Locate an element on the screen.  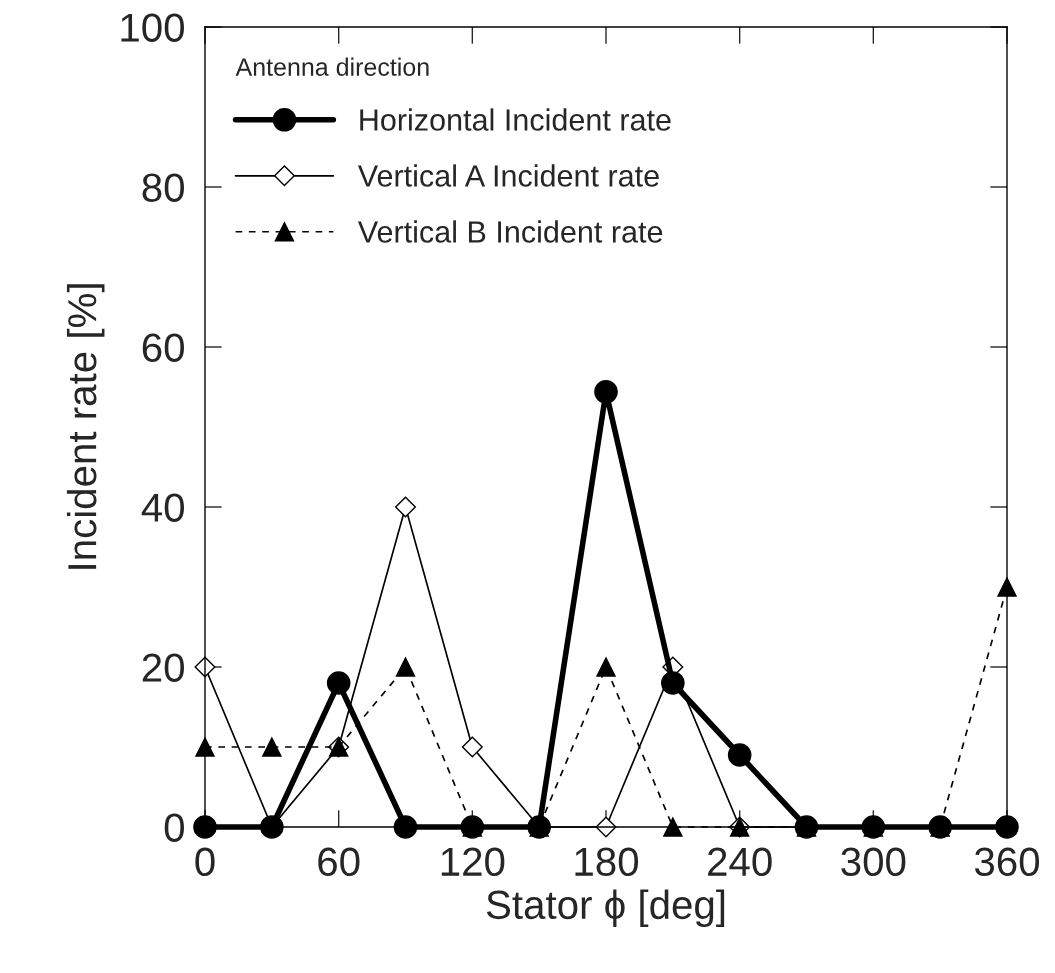
legend-label: Vertical A Incident rate is located at coordinates (508, 175).